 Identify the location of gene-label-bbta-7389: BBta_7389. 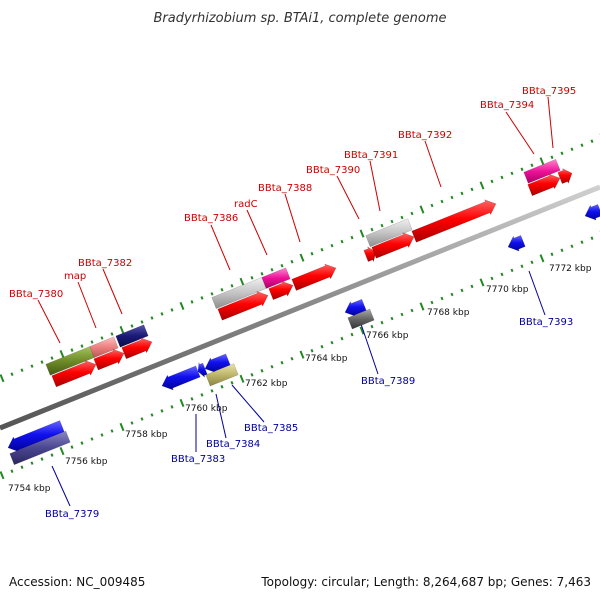
(388, 381).